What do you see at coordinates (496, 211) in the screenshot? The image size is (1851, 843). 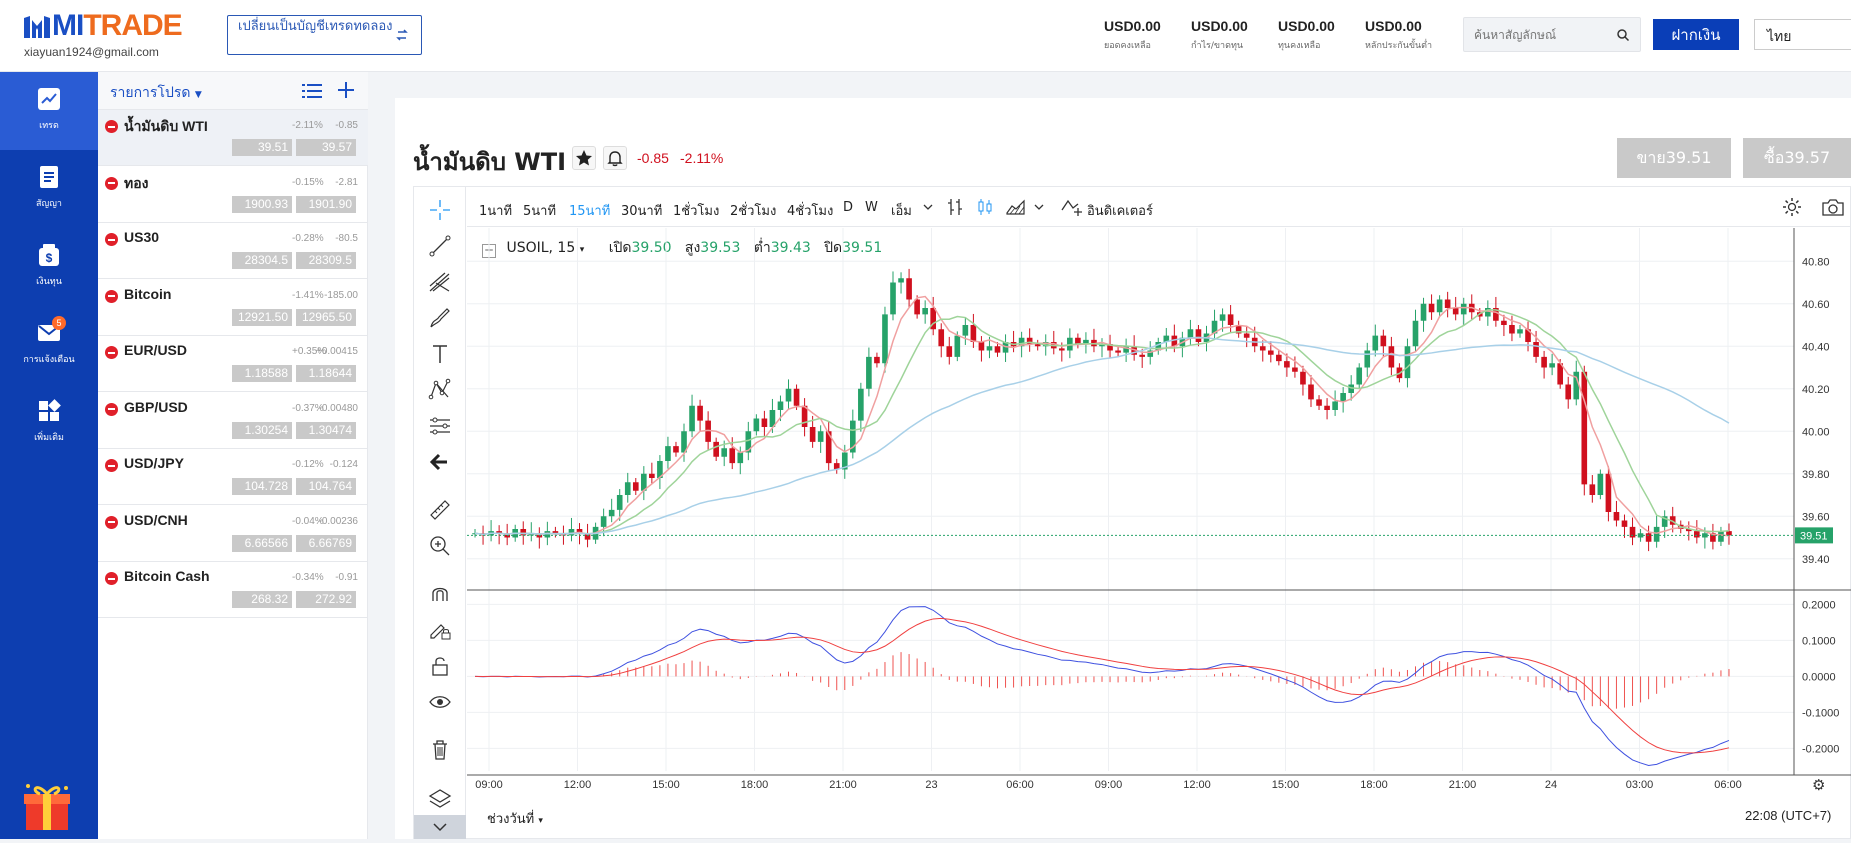 I see `timeframe-1m: 1นาที` at bounding box center [496, 211].